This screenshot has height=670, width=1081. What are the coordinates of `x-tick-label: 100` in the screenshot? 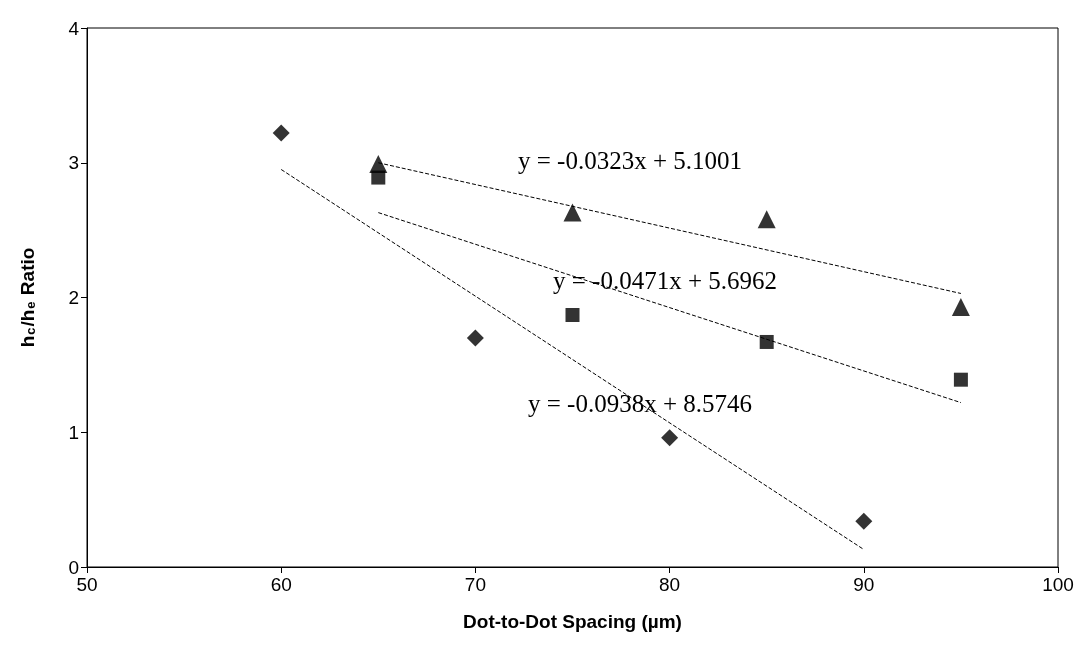 It's located at (1058, 584).